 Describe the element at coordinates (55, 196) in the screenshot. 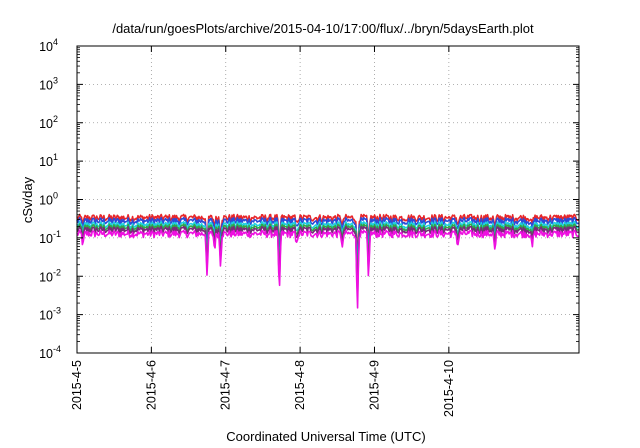

I see `y-tick-exponent: 0` at that location.